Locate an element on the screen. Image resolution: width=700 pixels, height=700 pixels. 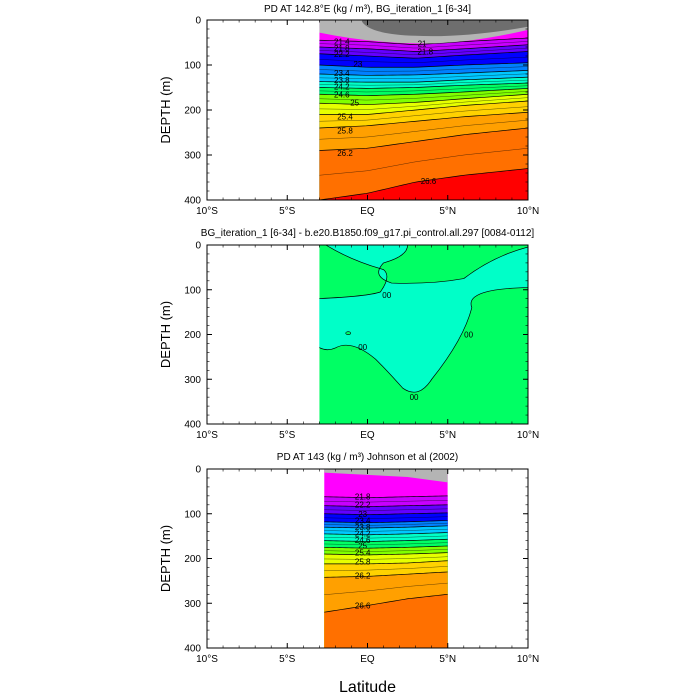
contour-label: 21 is located at coordinates (422, 43).